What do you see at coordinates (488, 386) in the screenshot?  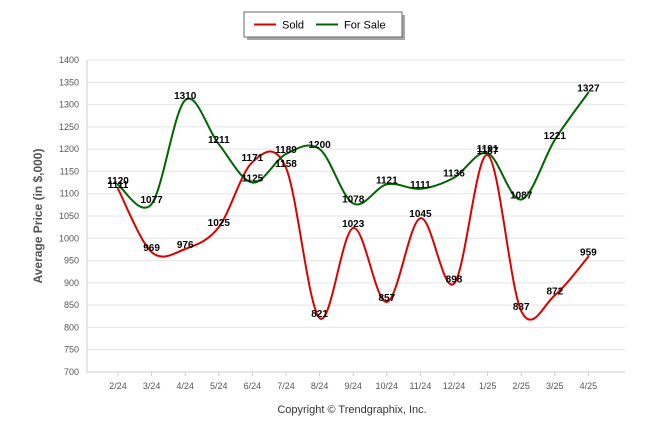 I see `x-tick-label: 1/25` at bounding box center [488, 386].